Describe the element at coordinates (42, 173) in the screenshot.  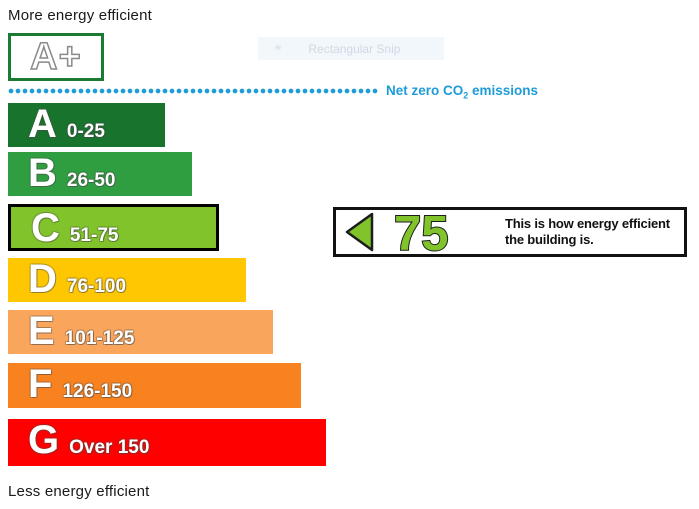
I see `band-letter: B` at that location.